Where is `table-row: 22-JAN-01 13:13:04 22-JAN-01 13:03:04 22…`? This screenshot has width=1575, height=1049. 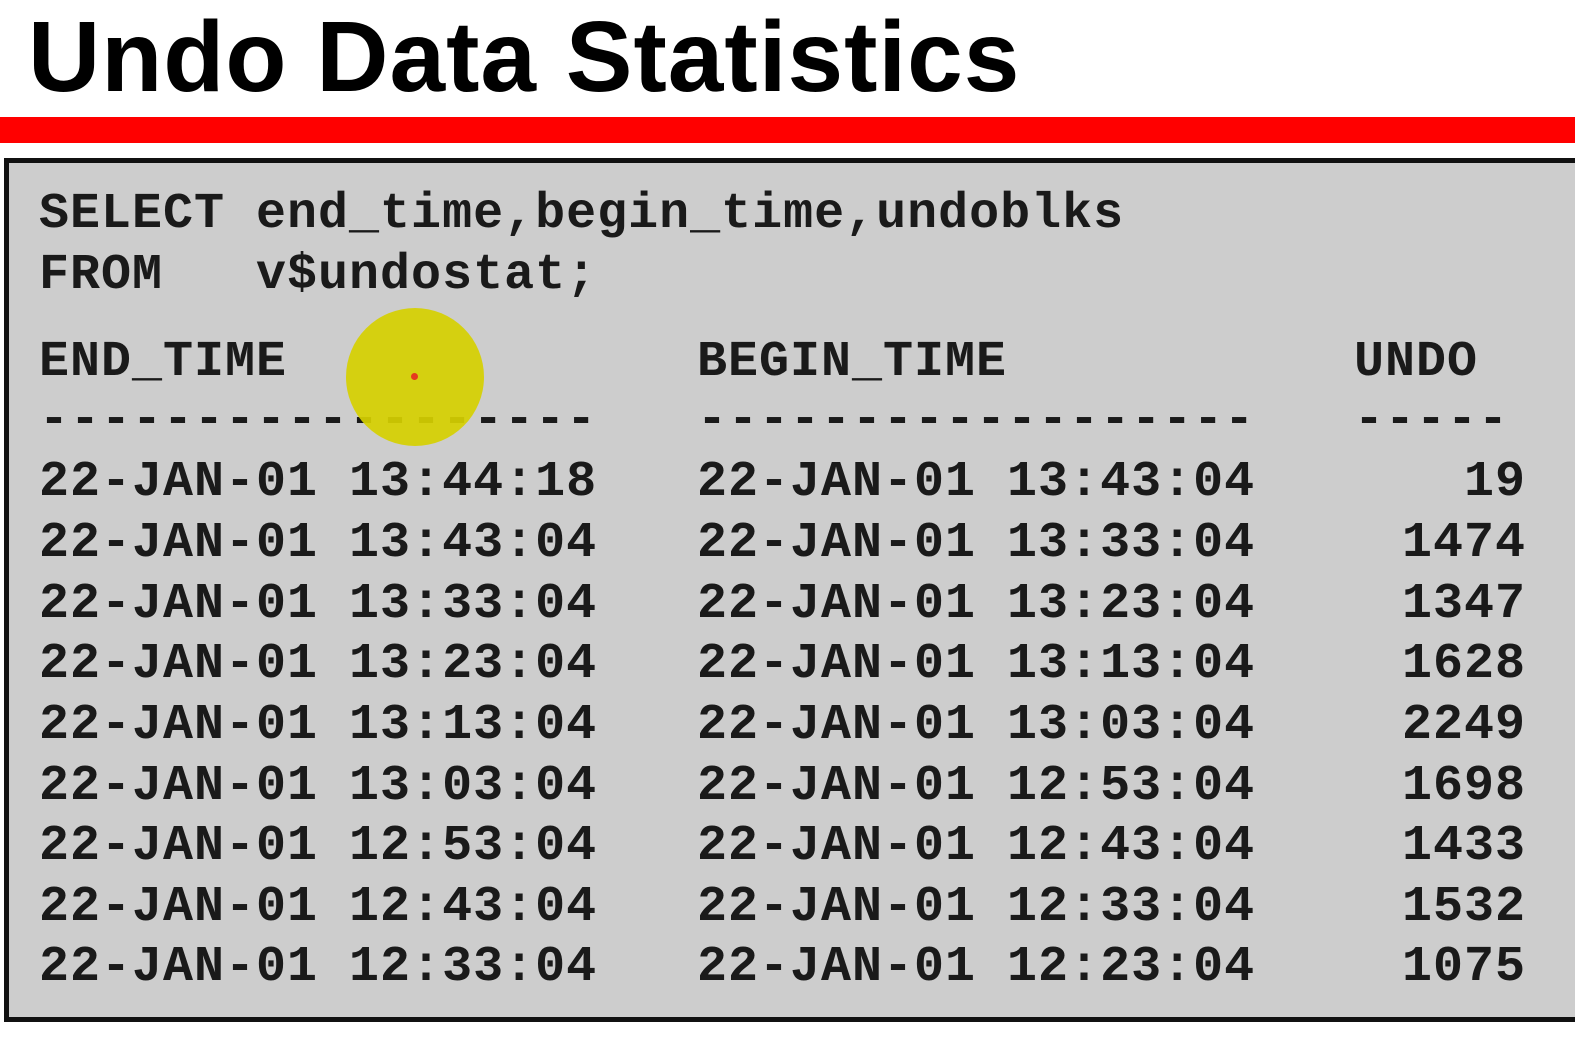 table-row: 22-JAN-01 13:13:04 22-JAN-01 13:03:04 22… is located at coordinates (792, 726).